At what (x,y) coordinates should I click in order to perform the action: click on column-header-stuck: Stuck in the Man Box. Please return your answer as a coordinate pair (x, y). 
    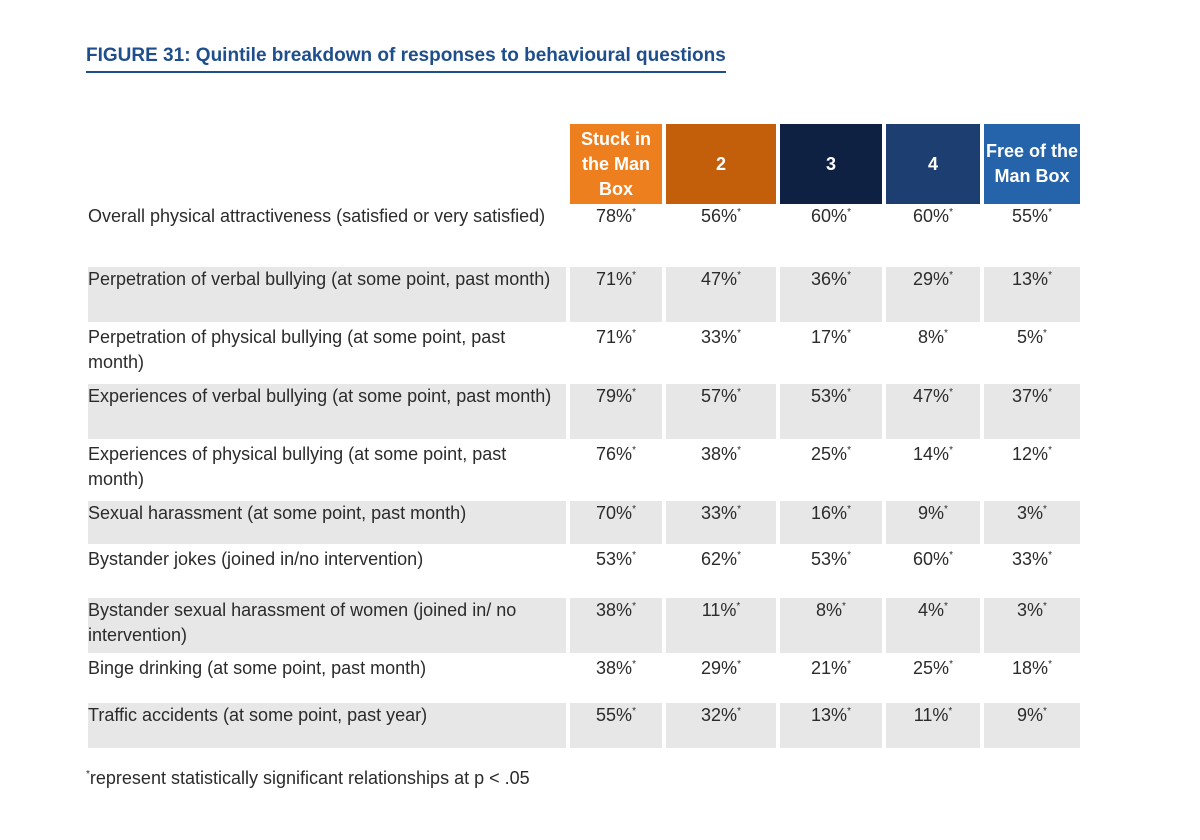
    Looking at the image, I should click on (616, 164).